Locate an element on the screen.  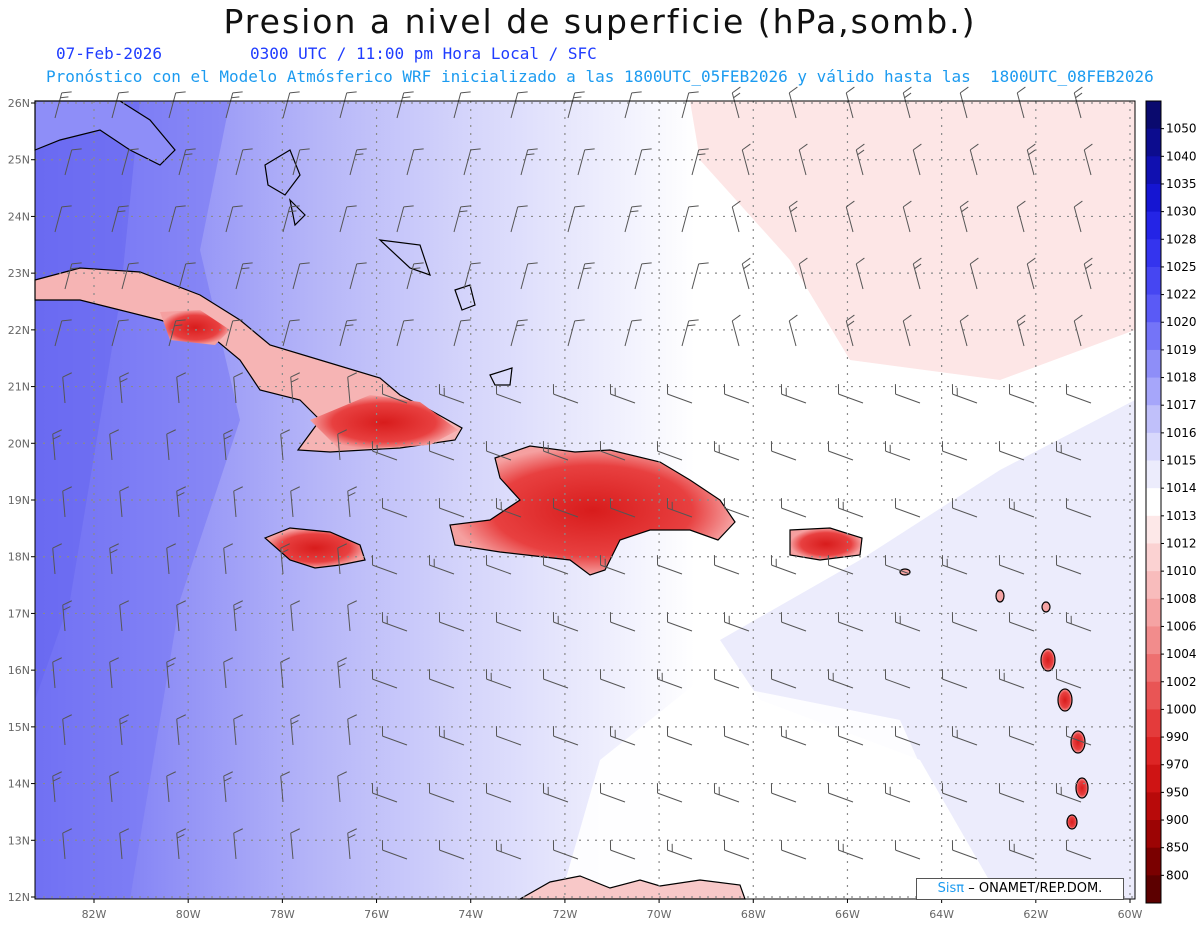
colorbar-label: 1002 is located at coordinates (1181, 682).